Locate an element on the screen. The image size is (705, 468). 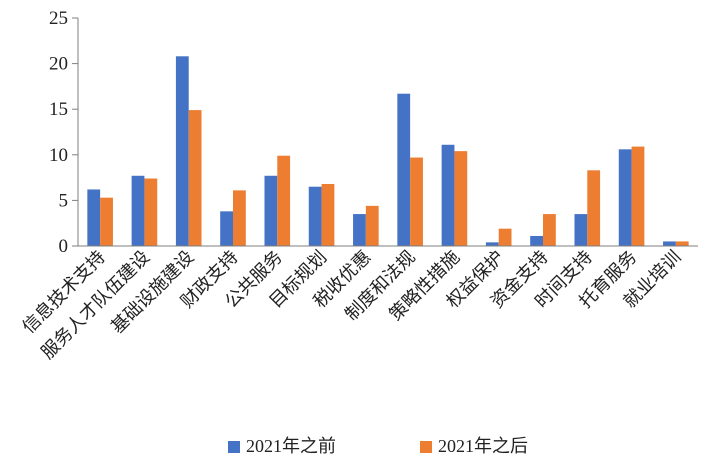
legend-swatch-after-2021 is located at coordinates (426, 447).